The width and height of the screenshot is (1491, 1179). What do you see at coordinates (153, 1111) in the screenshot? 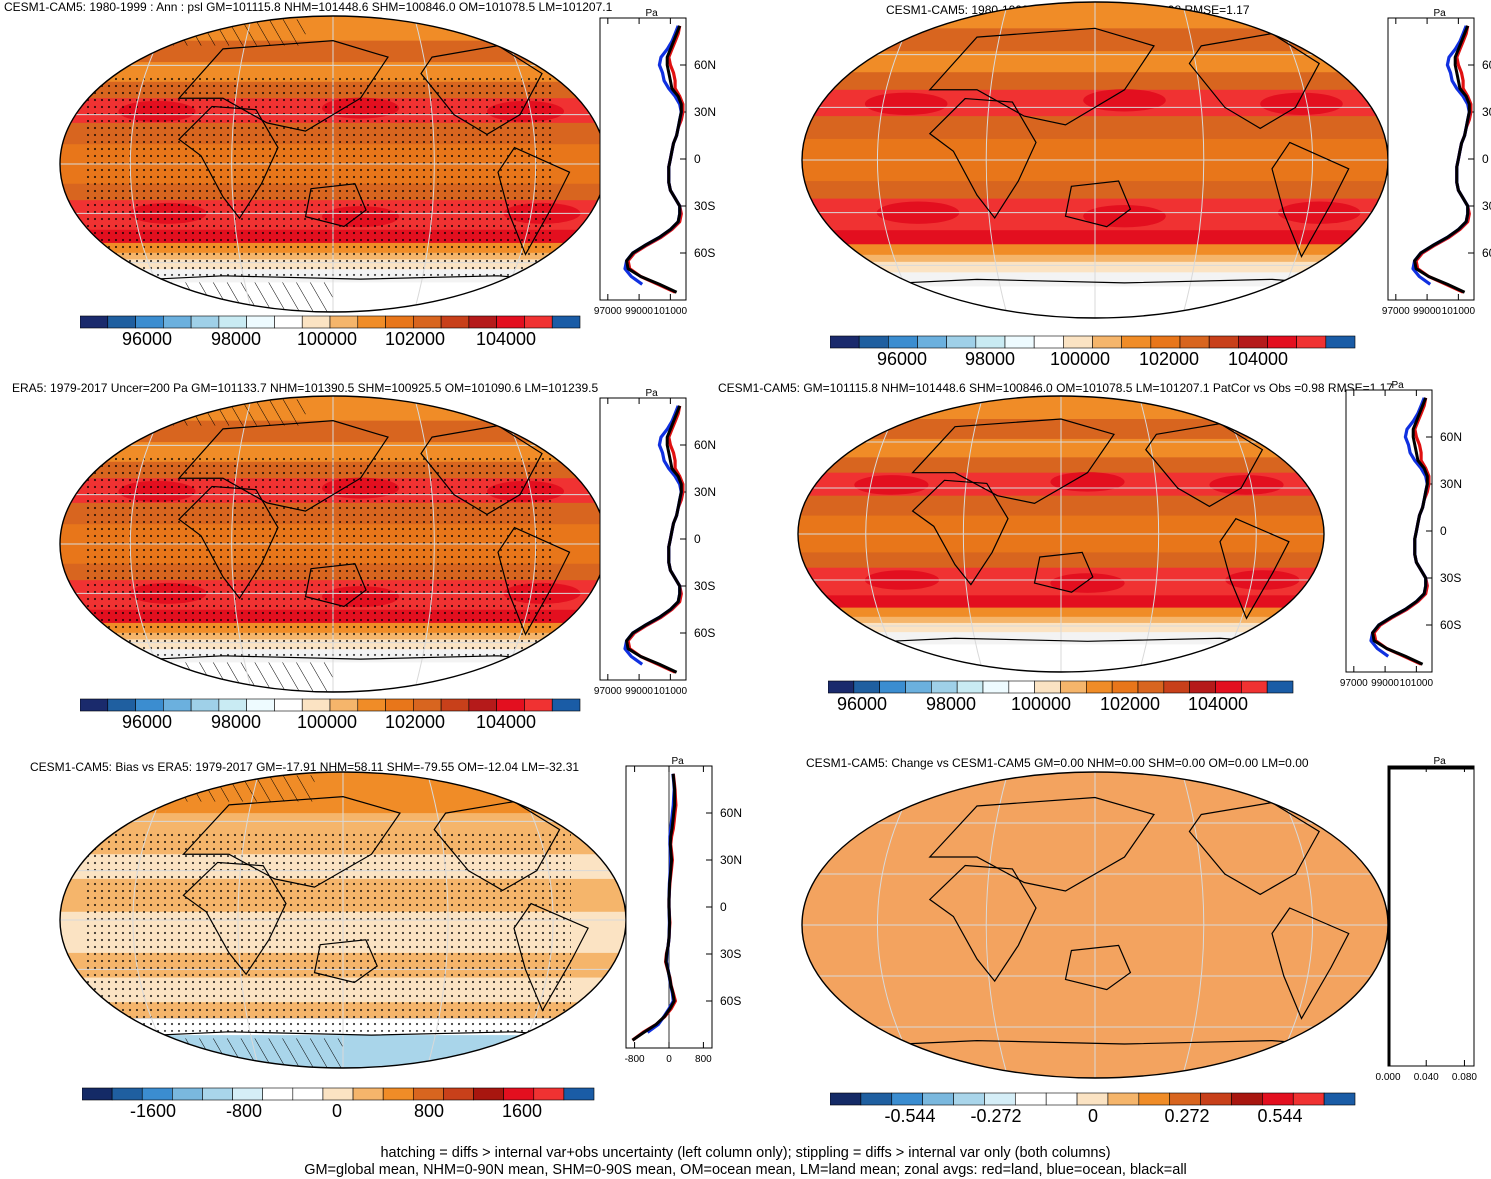
I see `colorbar-label: -1600` at bounding box center [153, 1111].